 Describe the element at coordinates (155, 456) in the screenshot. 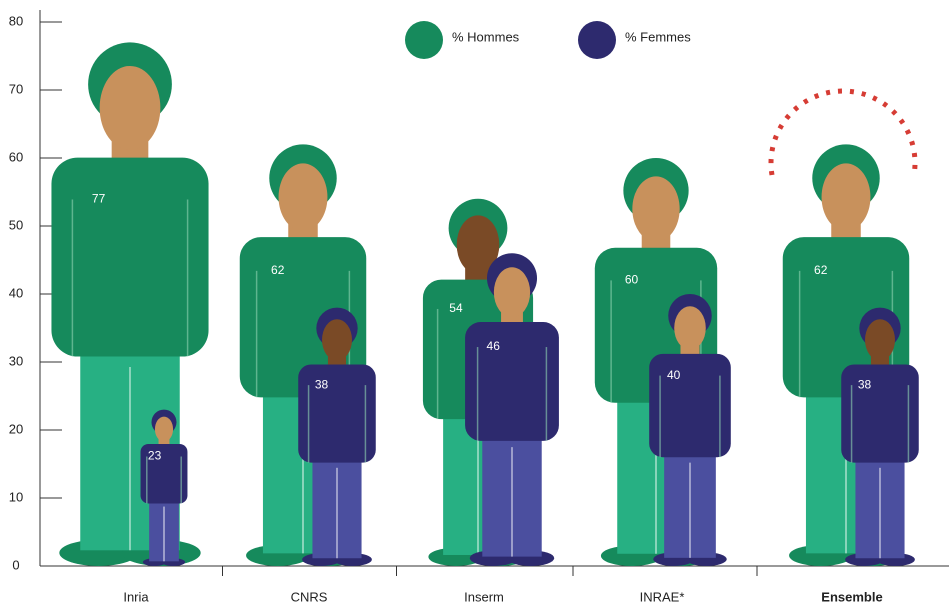

I see `value-label: 23` at that location.